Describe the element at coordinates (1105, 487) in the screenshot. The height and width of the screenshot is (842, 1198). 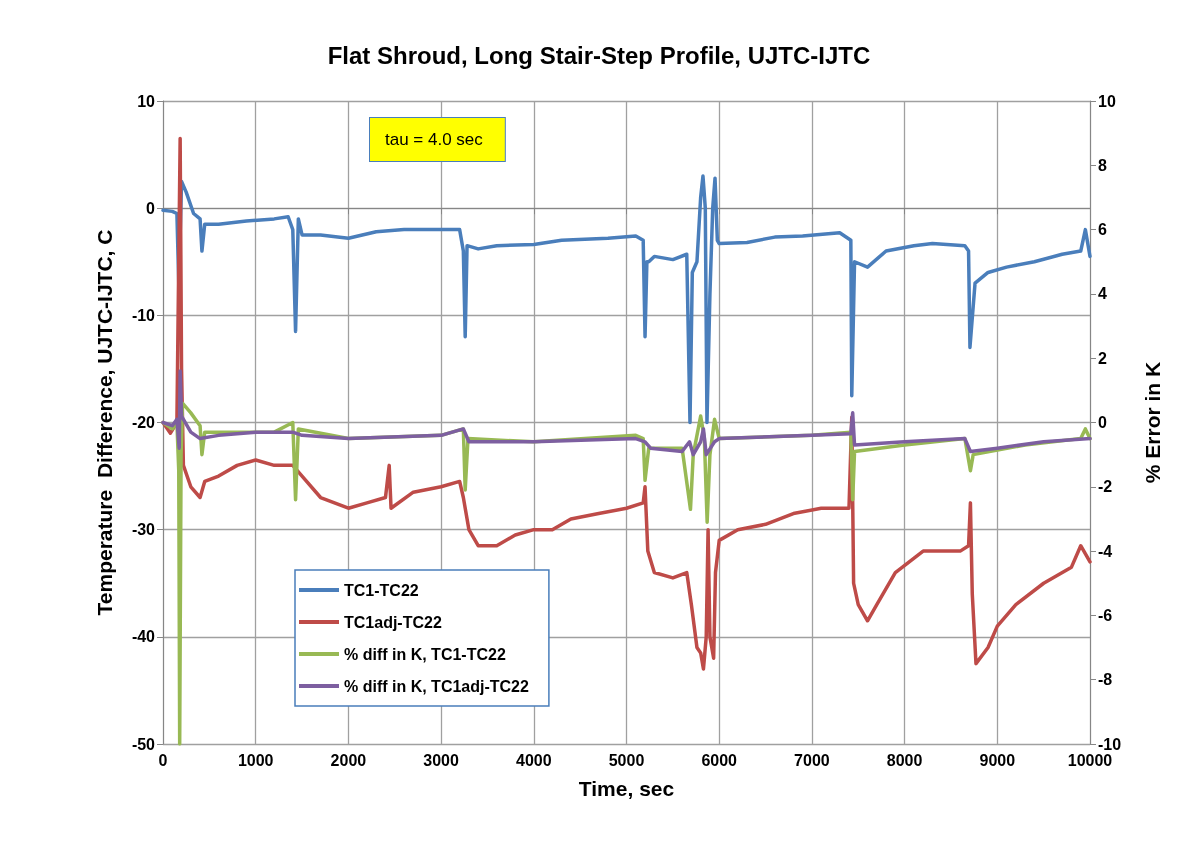
I see `y2-tick-label: -2` at that location.